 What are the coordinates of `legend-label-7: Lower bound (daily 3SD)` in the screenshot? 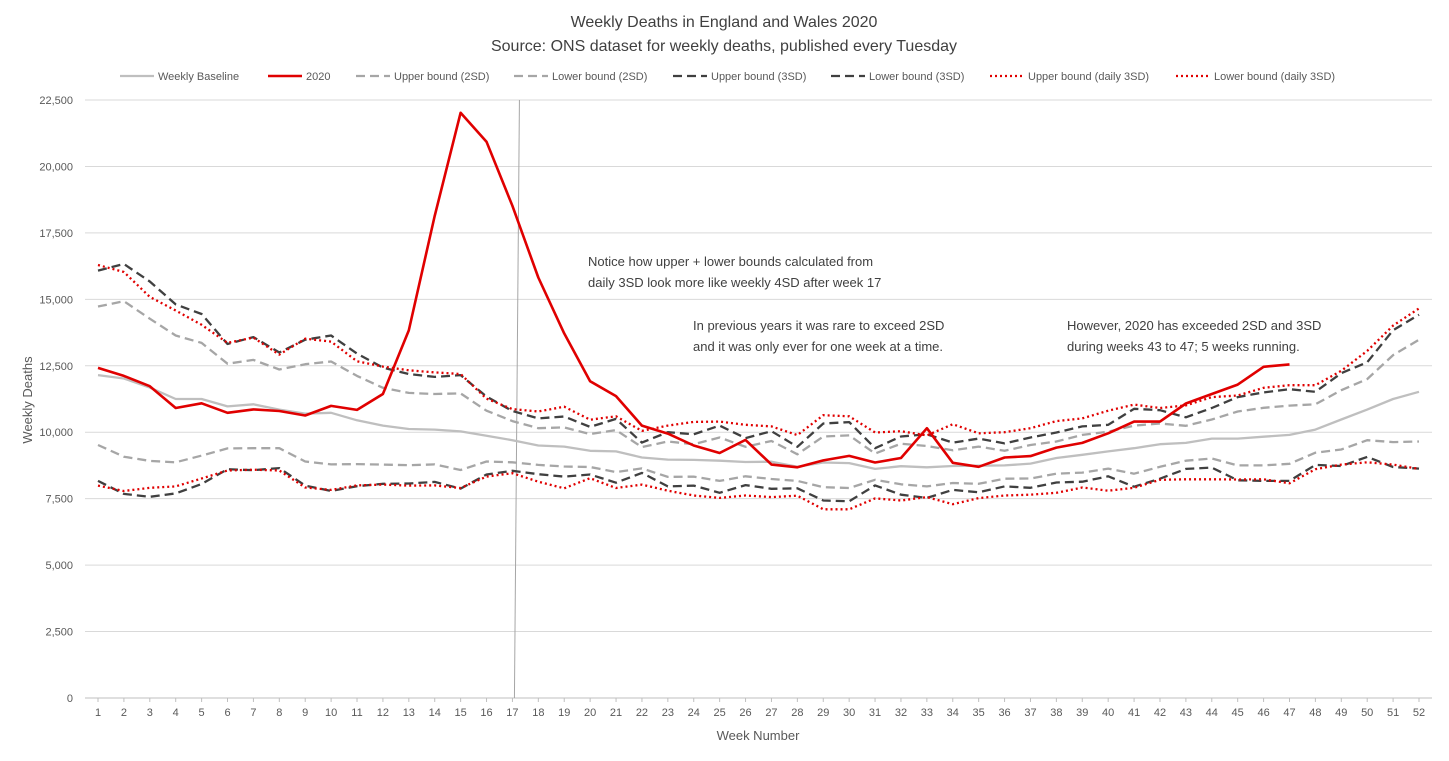 It's located at (1274, 77).